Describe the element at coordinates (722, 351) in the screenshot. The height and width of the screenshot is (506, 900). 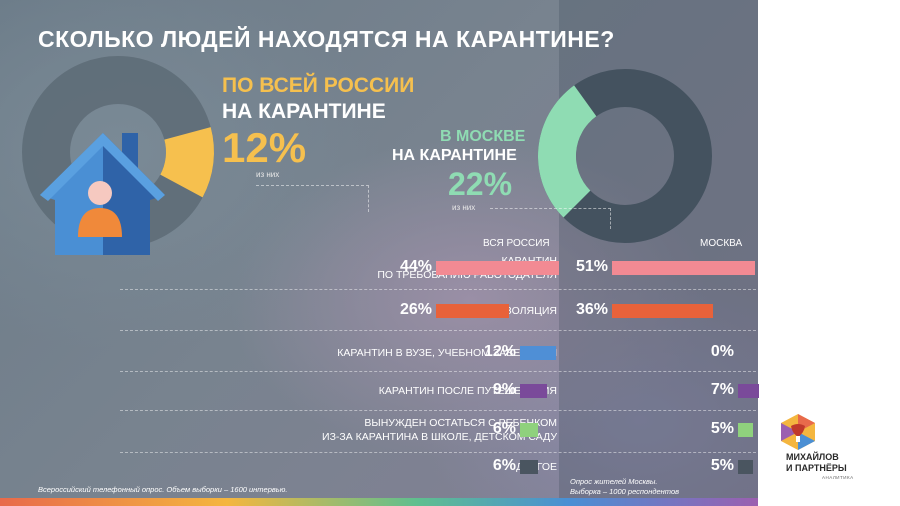
I see `value-label-moscow: 0%` at that location.